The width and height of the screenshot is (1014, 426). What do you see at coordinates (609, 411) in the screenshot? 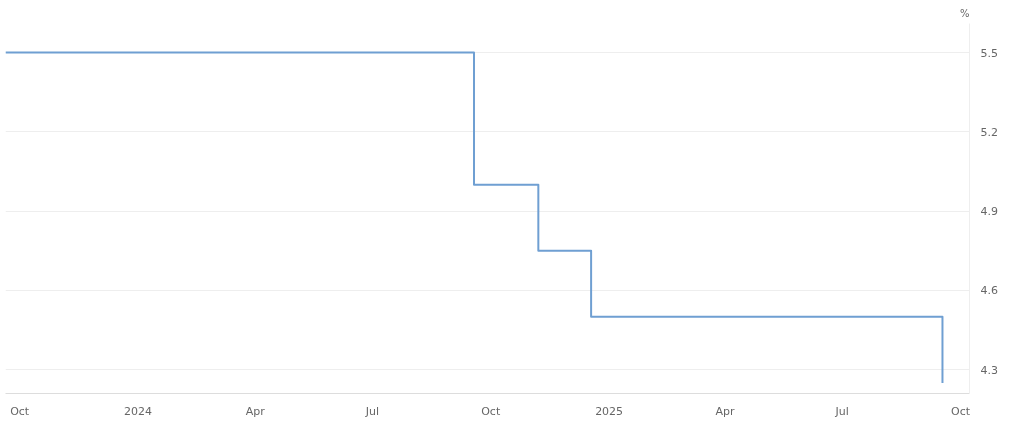
I see `x-tick-label: 2025` at bounding box center [609, 411].